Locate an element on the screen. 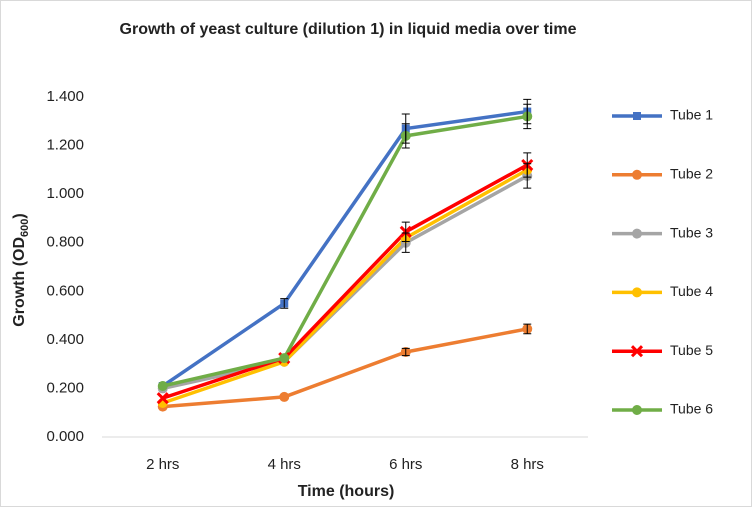 Image resolution: width=752 pixels, height=507 pixels. x-axis-title: Time (hours) is located at coordinates (346, 491).